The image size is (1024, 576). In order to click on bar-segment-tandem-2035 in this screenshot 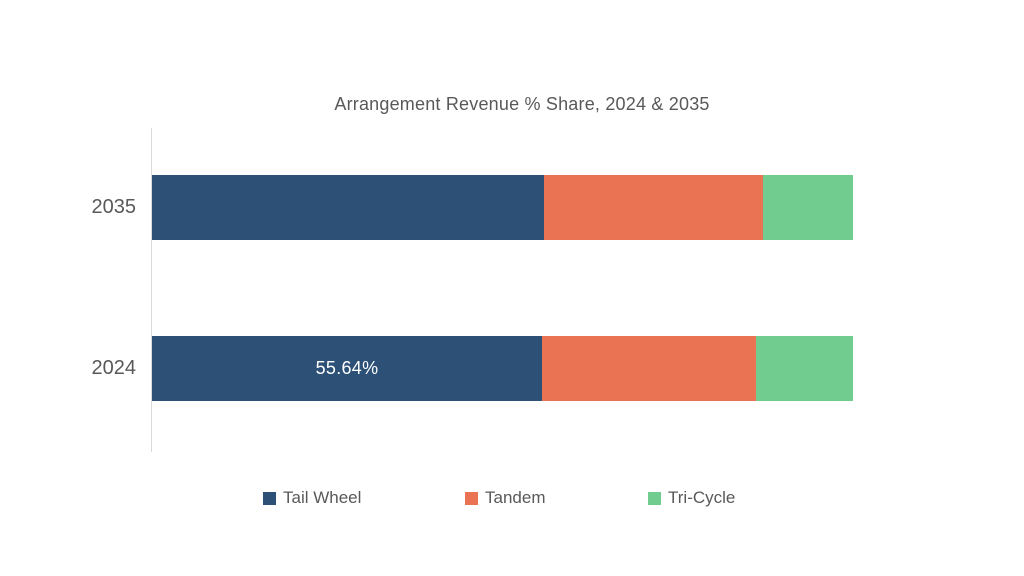, I will do `click(653, 207)`.